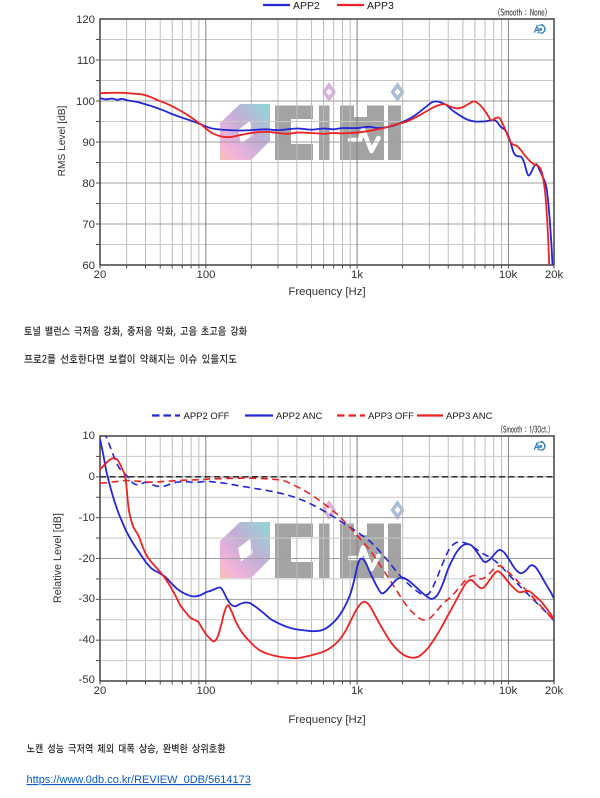 This screenshot has width=600, height=798. Describe the element at coordinates (92, 477) in the screenshot. I see `svg-text: 0` at that location.